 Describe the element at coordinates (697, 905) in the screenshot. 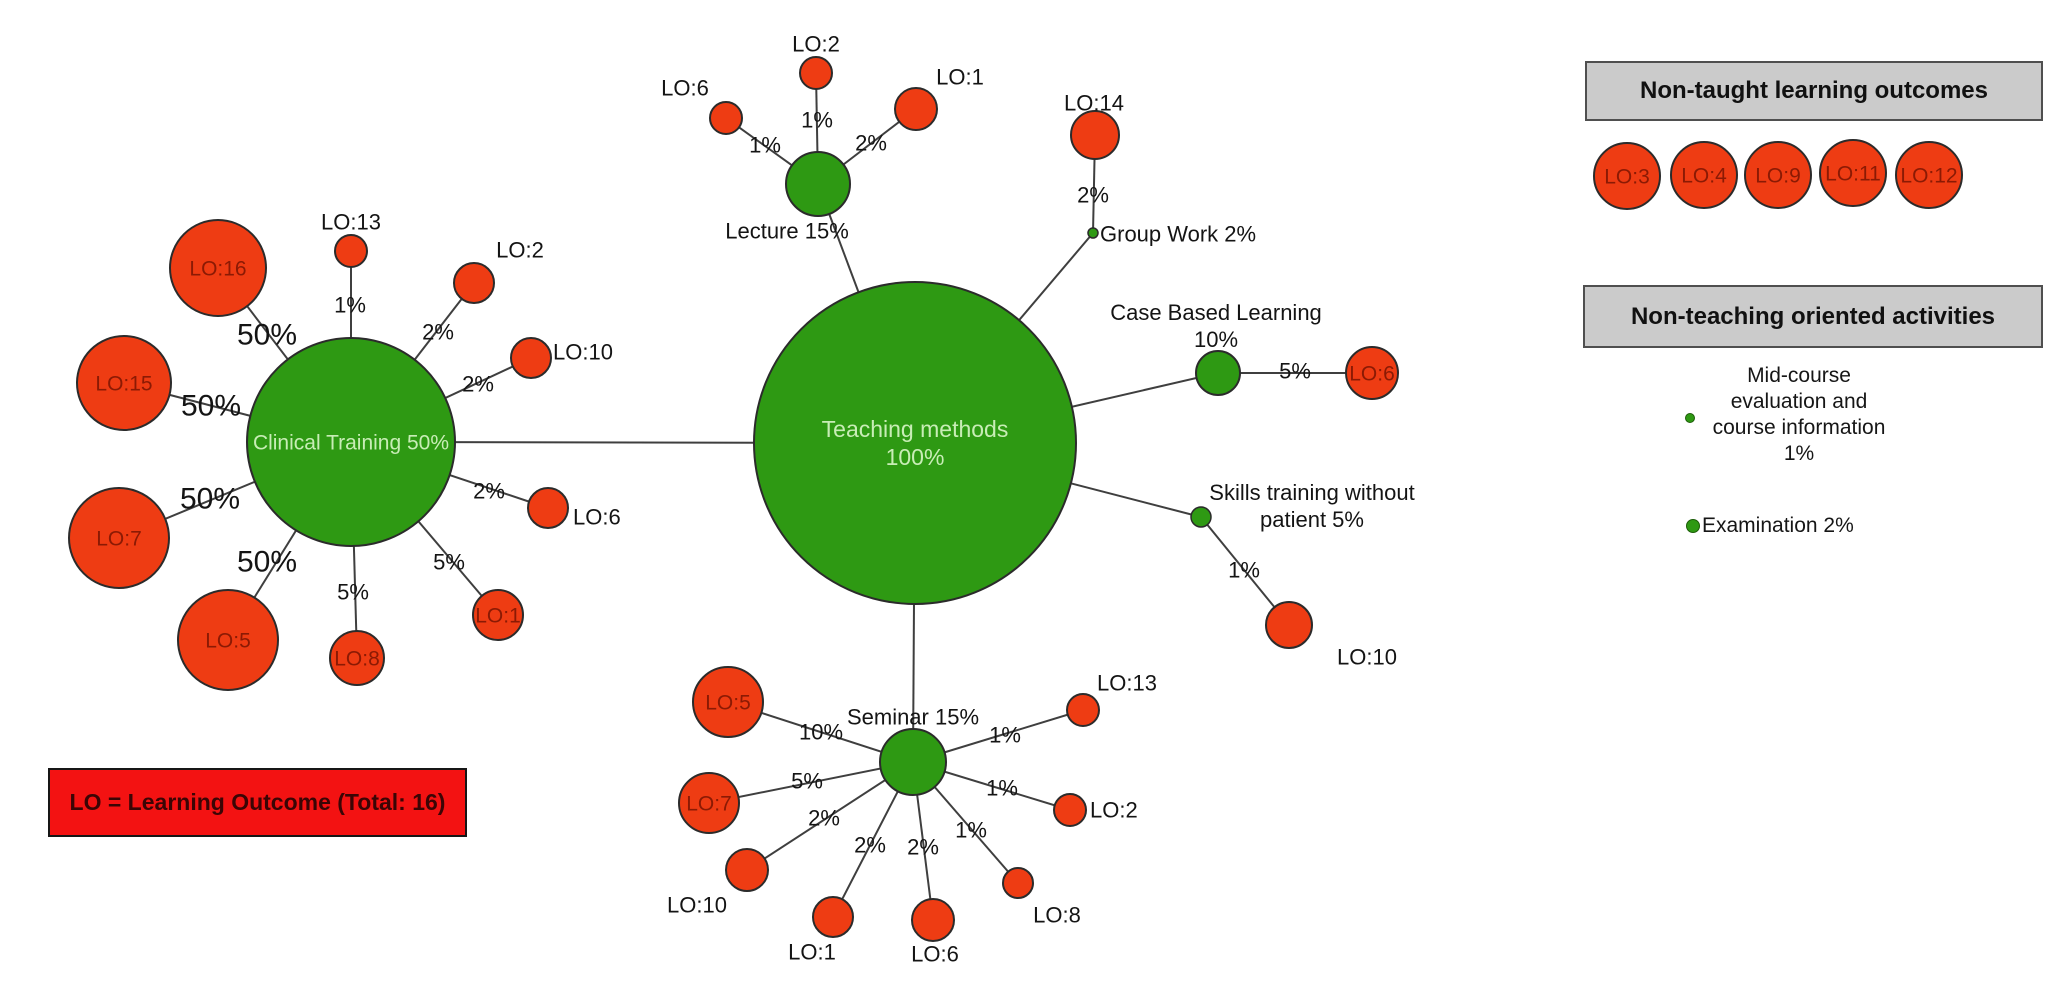

I see `floating-label-14: LO:10` at that location.